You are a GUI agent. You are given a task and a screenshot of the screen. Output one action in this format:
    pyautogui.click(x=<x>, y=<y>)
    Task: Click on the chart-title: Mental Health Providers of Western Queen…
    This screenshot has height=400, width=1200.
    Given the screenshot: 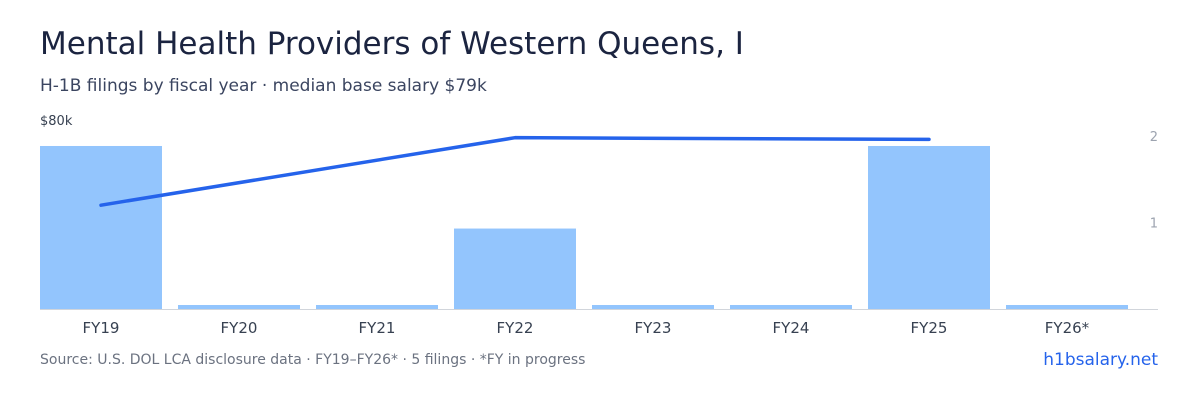 What is the action you would take?
    pyautogui.click(x=392, y=44)
    